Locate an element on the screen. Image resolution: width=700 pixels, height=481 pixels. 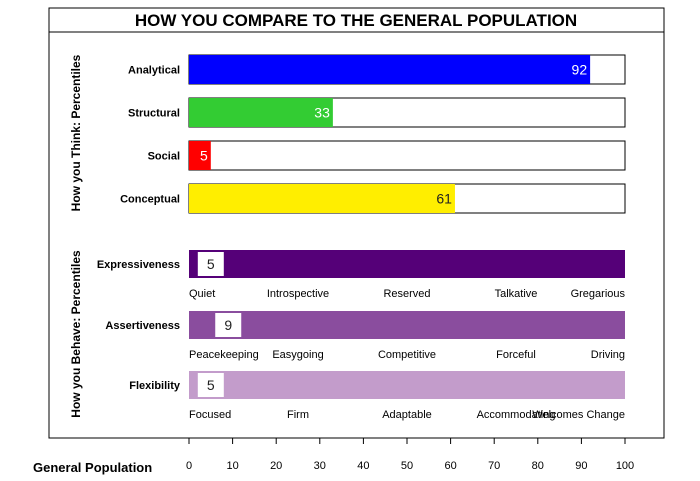
think-bar-value-label: 61 is located at coordinates (444, 199).